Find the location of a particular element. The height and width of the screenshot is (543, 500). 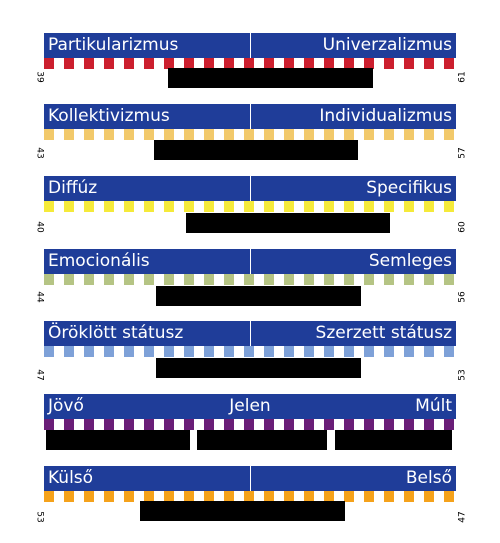

pole-label: Partikularizmus is located at coordinates (113, 45).